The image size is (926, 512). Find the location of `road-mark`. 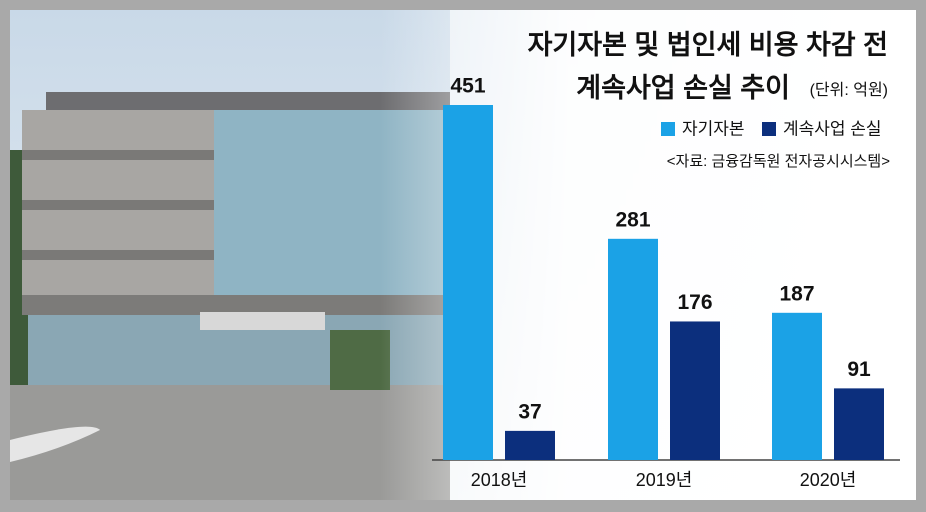

road-mark is located at coordinates (55, 444).